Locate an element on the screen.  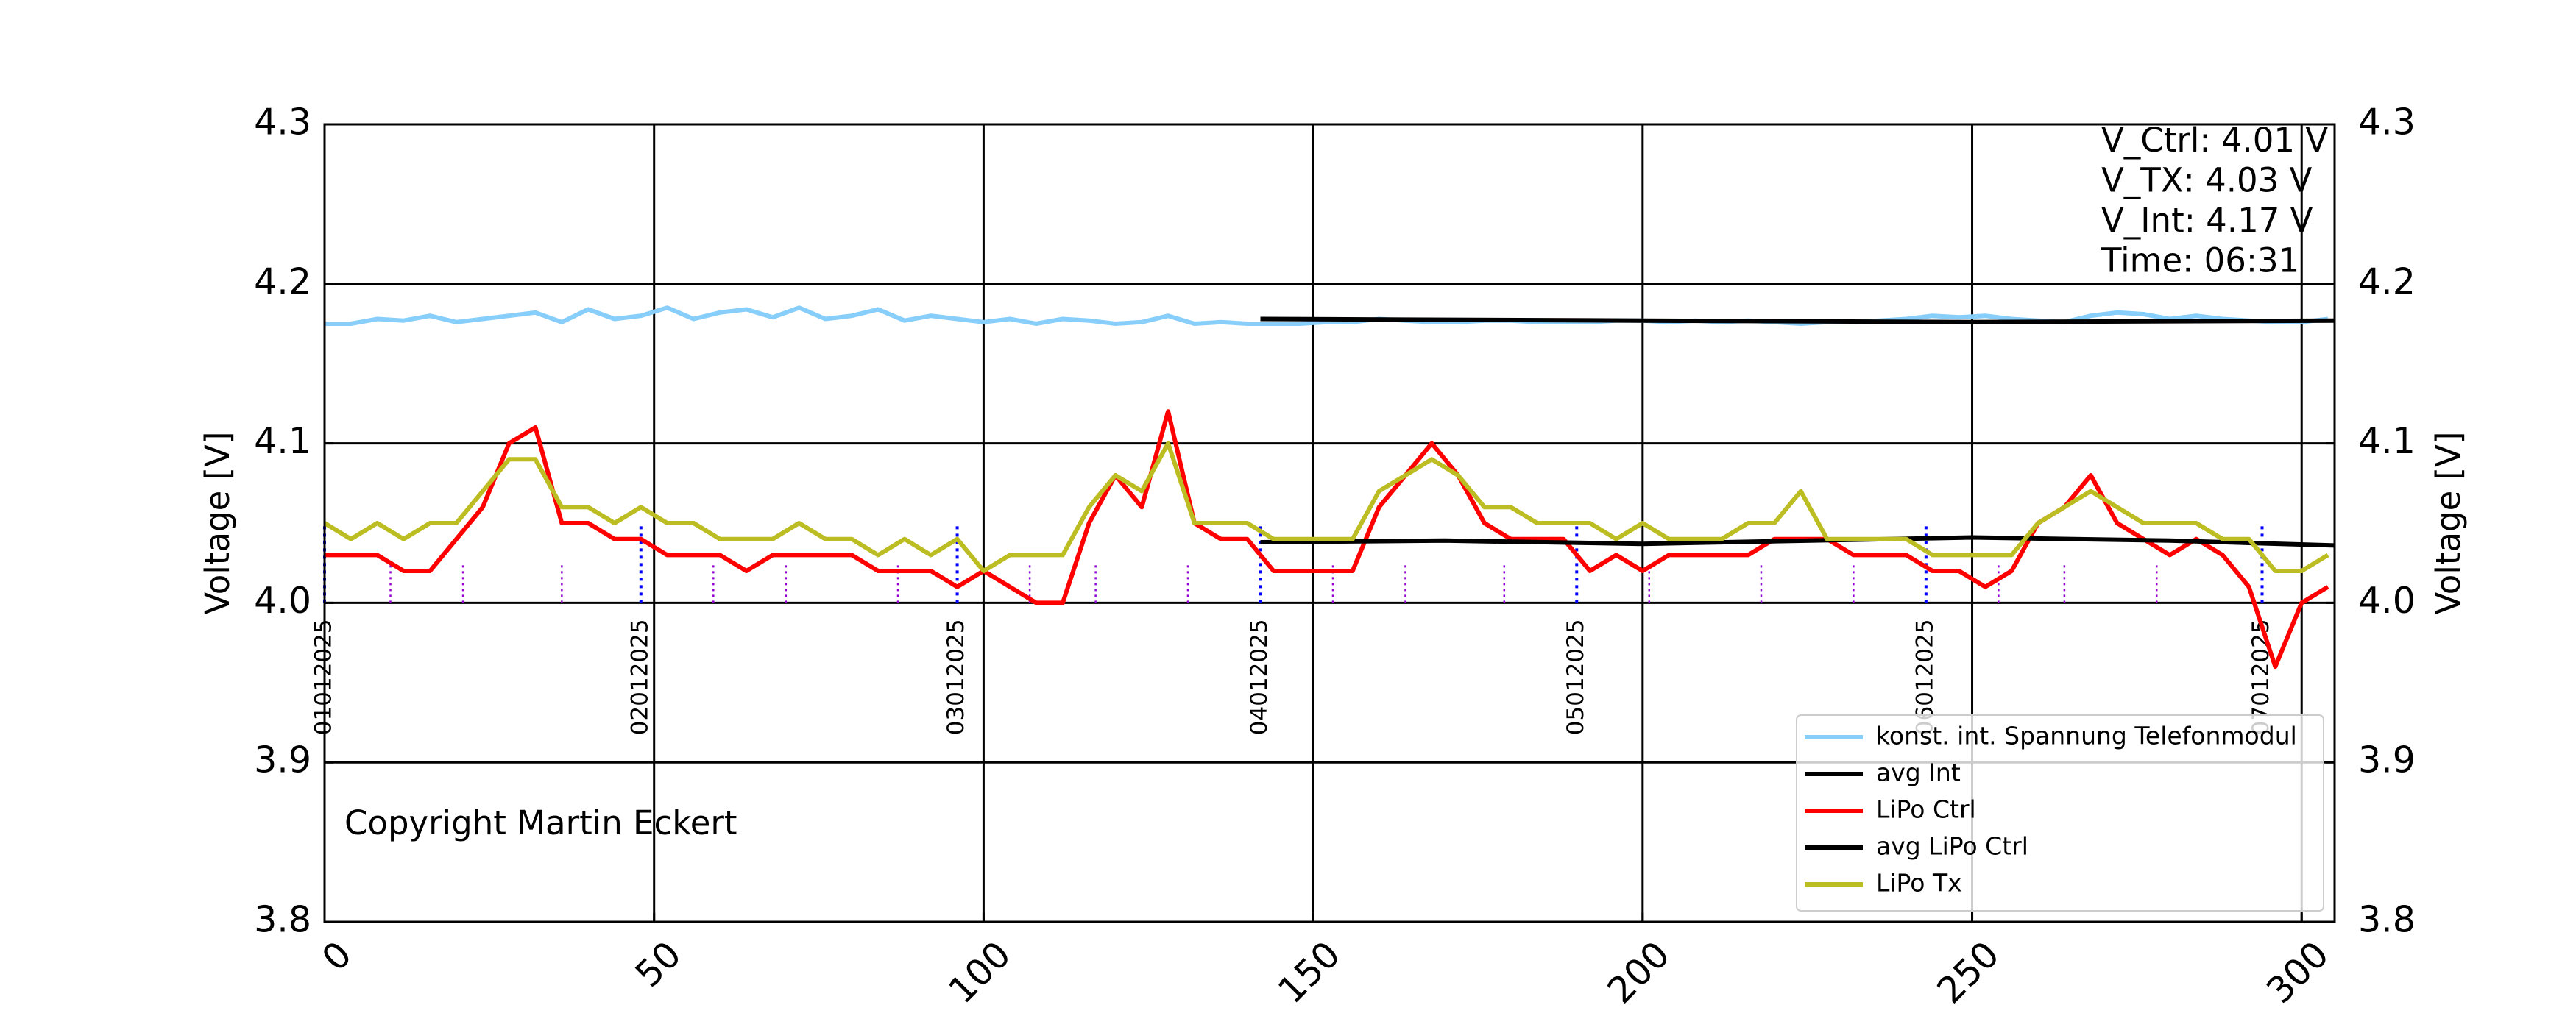
annotation: Time: 06:31 is located at coordinates (2200, 261).